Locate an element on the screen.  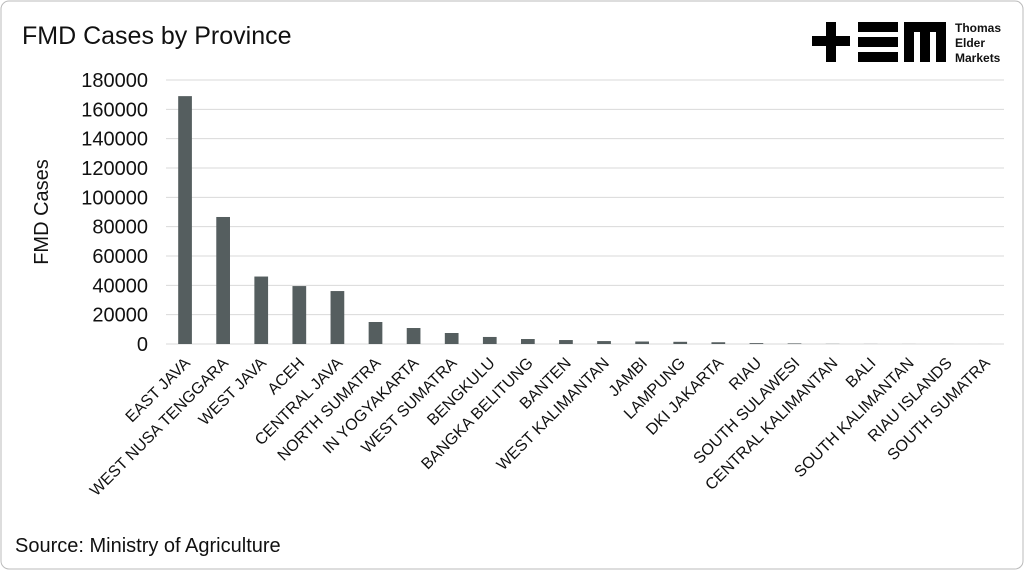
chart-title: FMD Cases by Province is located at coordinates (157, 36).